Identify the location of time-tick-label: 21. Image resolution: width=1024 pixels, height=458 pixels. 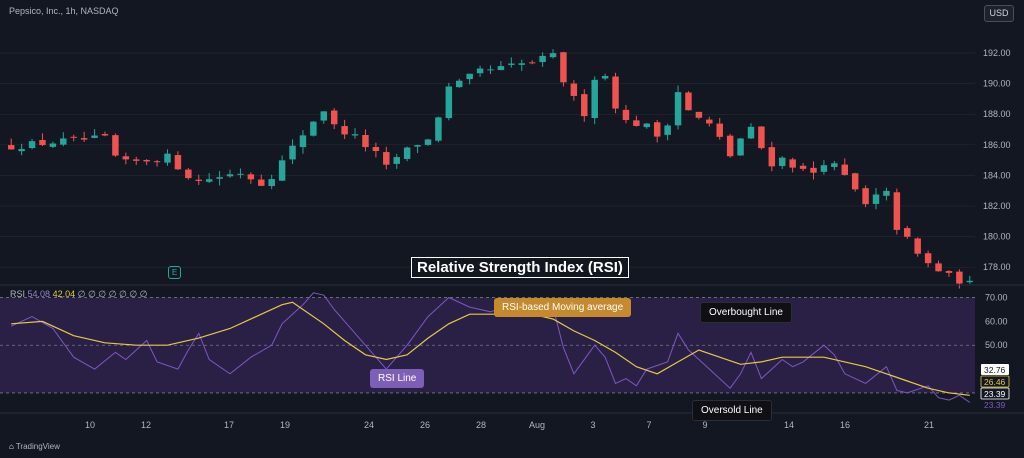
(929, 425).